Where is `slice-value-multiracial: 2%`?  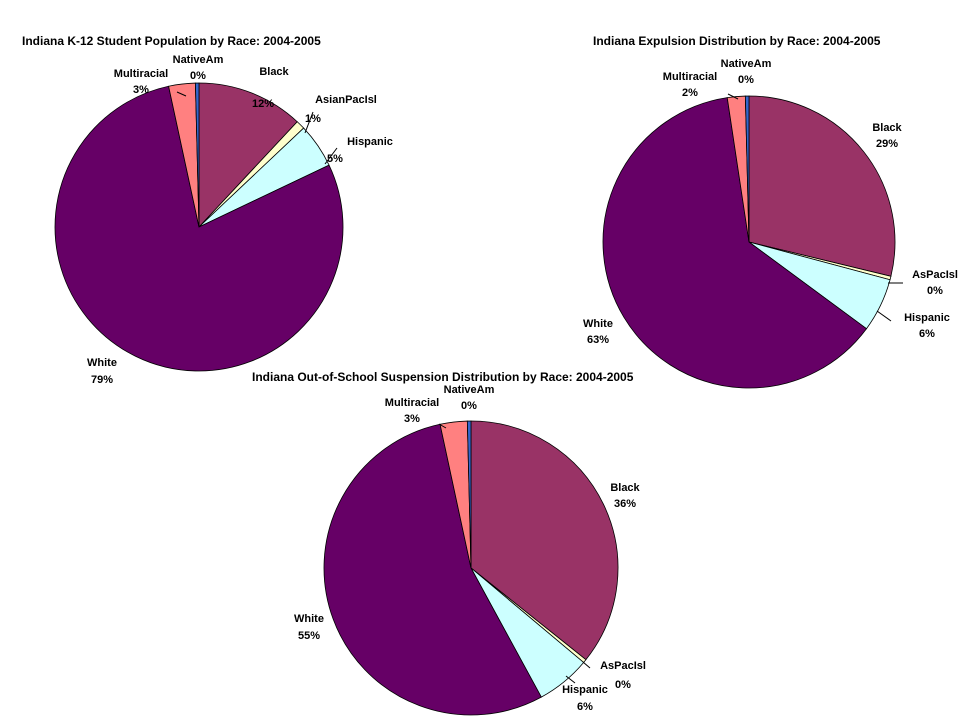
slice-value-multiracial: 2% is located at coordinates (690, 93).